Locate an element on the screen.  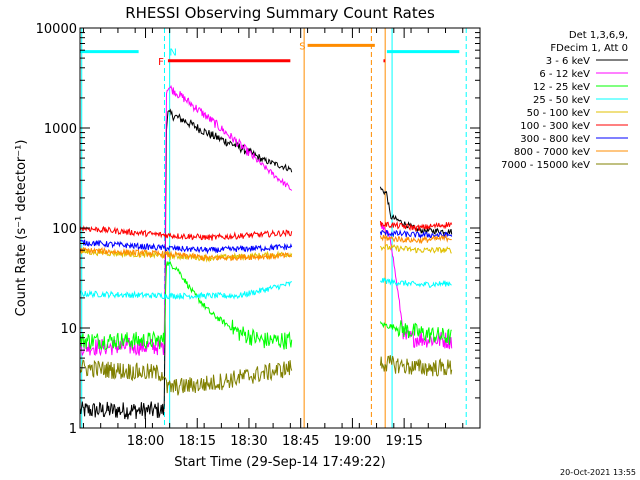
legend-header-1: FDecim 1, Att 0 is located at coordinates (589, 48).